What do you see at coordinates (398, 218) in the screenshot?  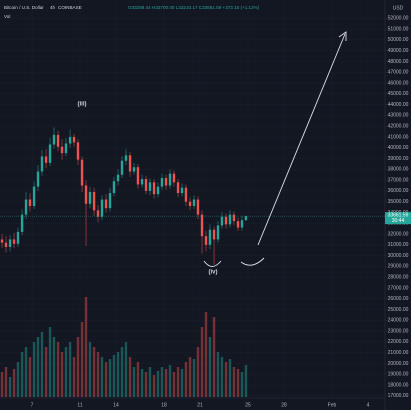 I see `last-price-box` at bounding box center [398, 218].